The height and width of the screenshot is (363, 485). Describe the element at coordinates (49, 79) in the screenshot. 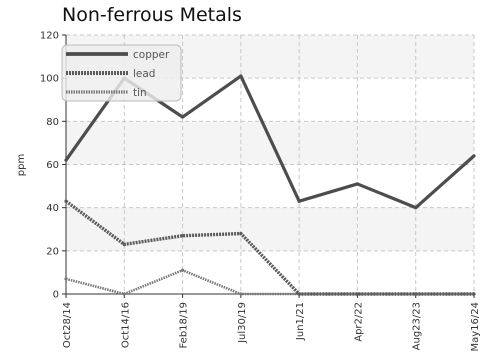

I see `y-tick-label: 100` at that location.